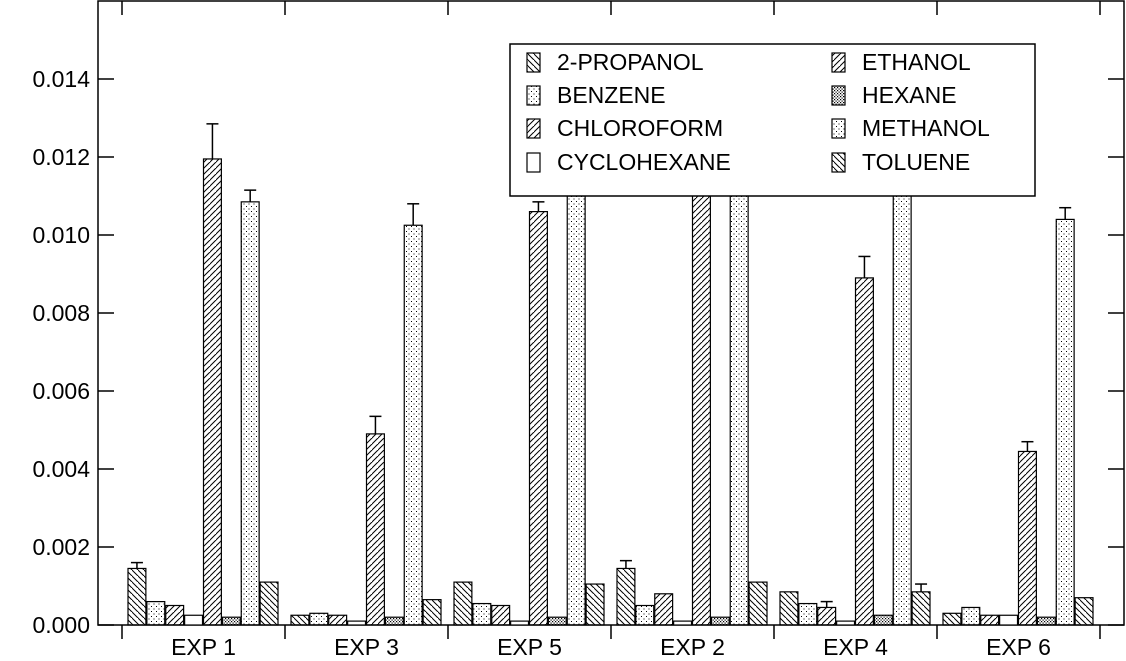  Describe the element at coordinates (61, 235) in the screenshot. I see `y-tick-label: 0.010` at that location.